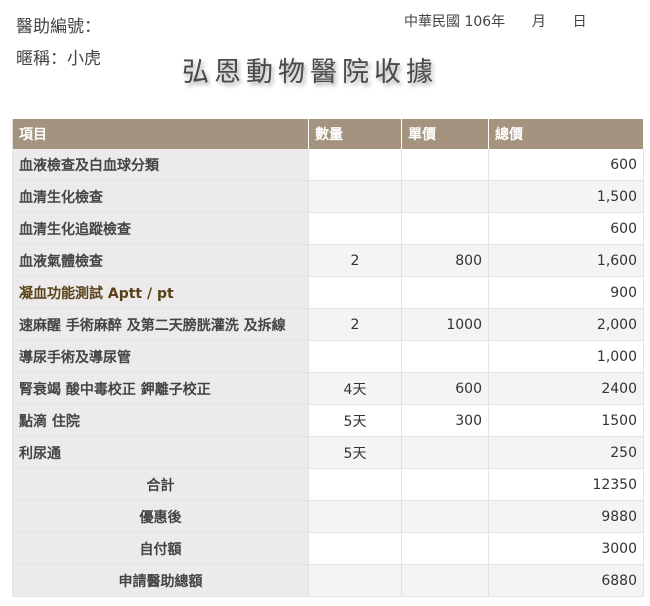  I want to click on table-header-row: 項目 數量 單價 總價, so click(328, 134).